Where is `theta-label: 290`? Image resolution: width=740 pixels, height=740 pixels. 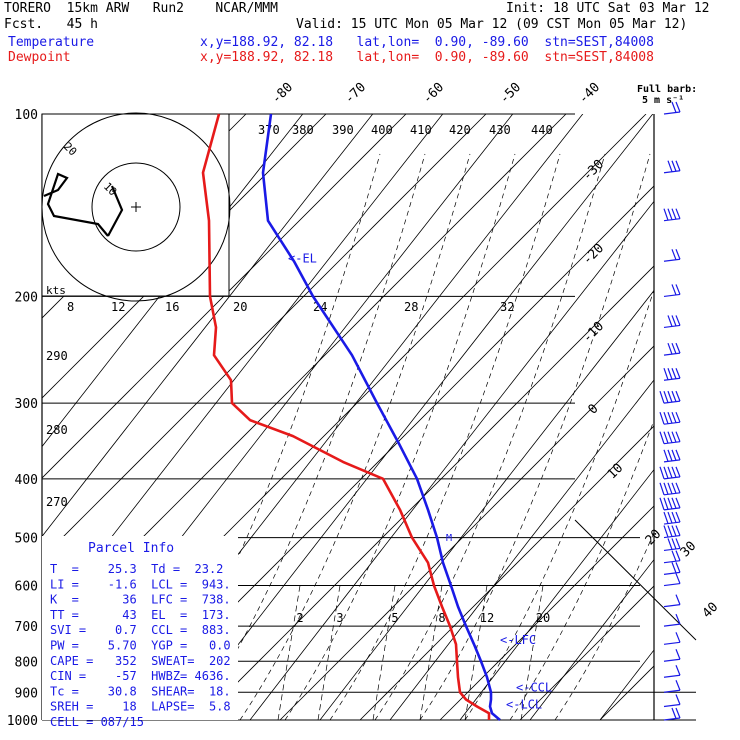 theta-label: 290 is located at coordinates (57, 356).